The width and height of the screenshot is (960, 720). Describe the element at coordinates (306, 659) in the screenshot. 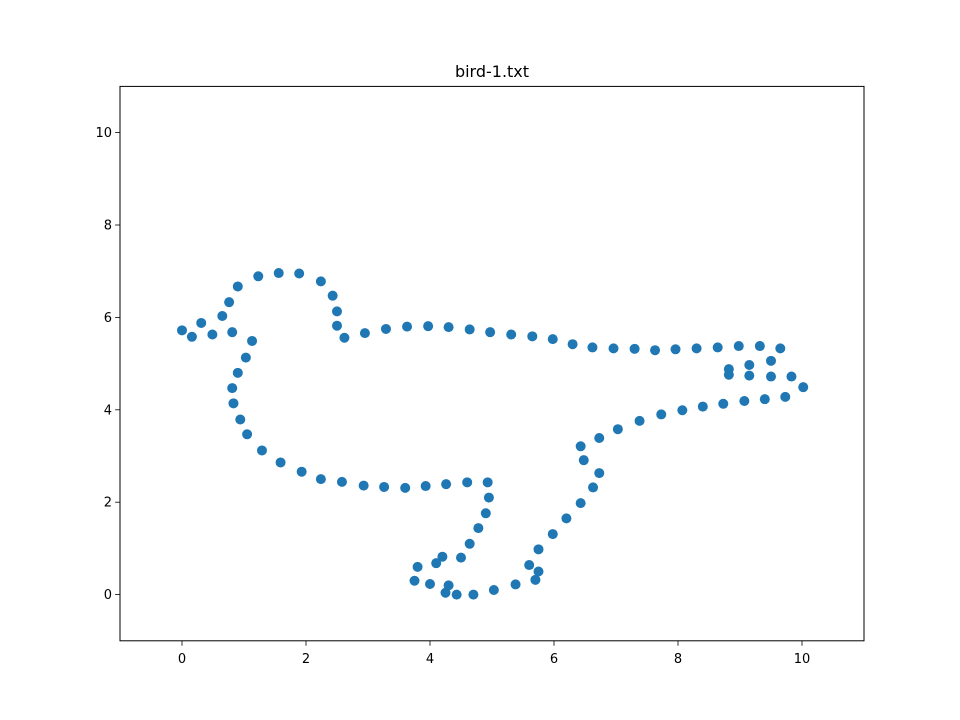

I see `x-tick-label: 2` at that location.